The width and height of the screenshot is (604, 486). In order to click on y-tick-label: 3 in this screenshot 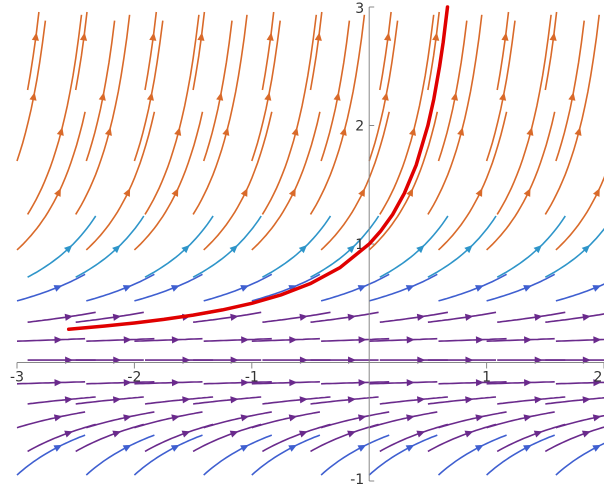, I will do `click(359, 9)`.